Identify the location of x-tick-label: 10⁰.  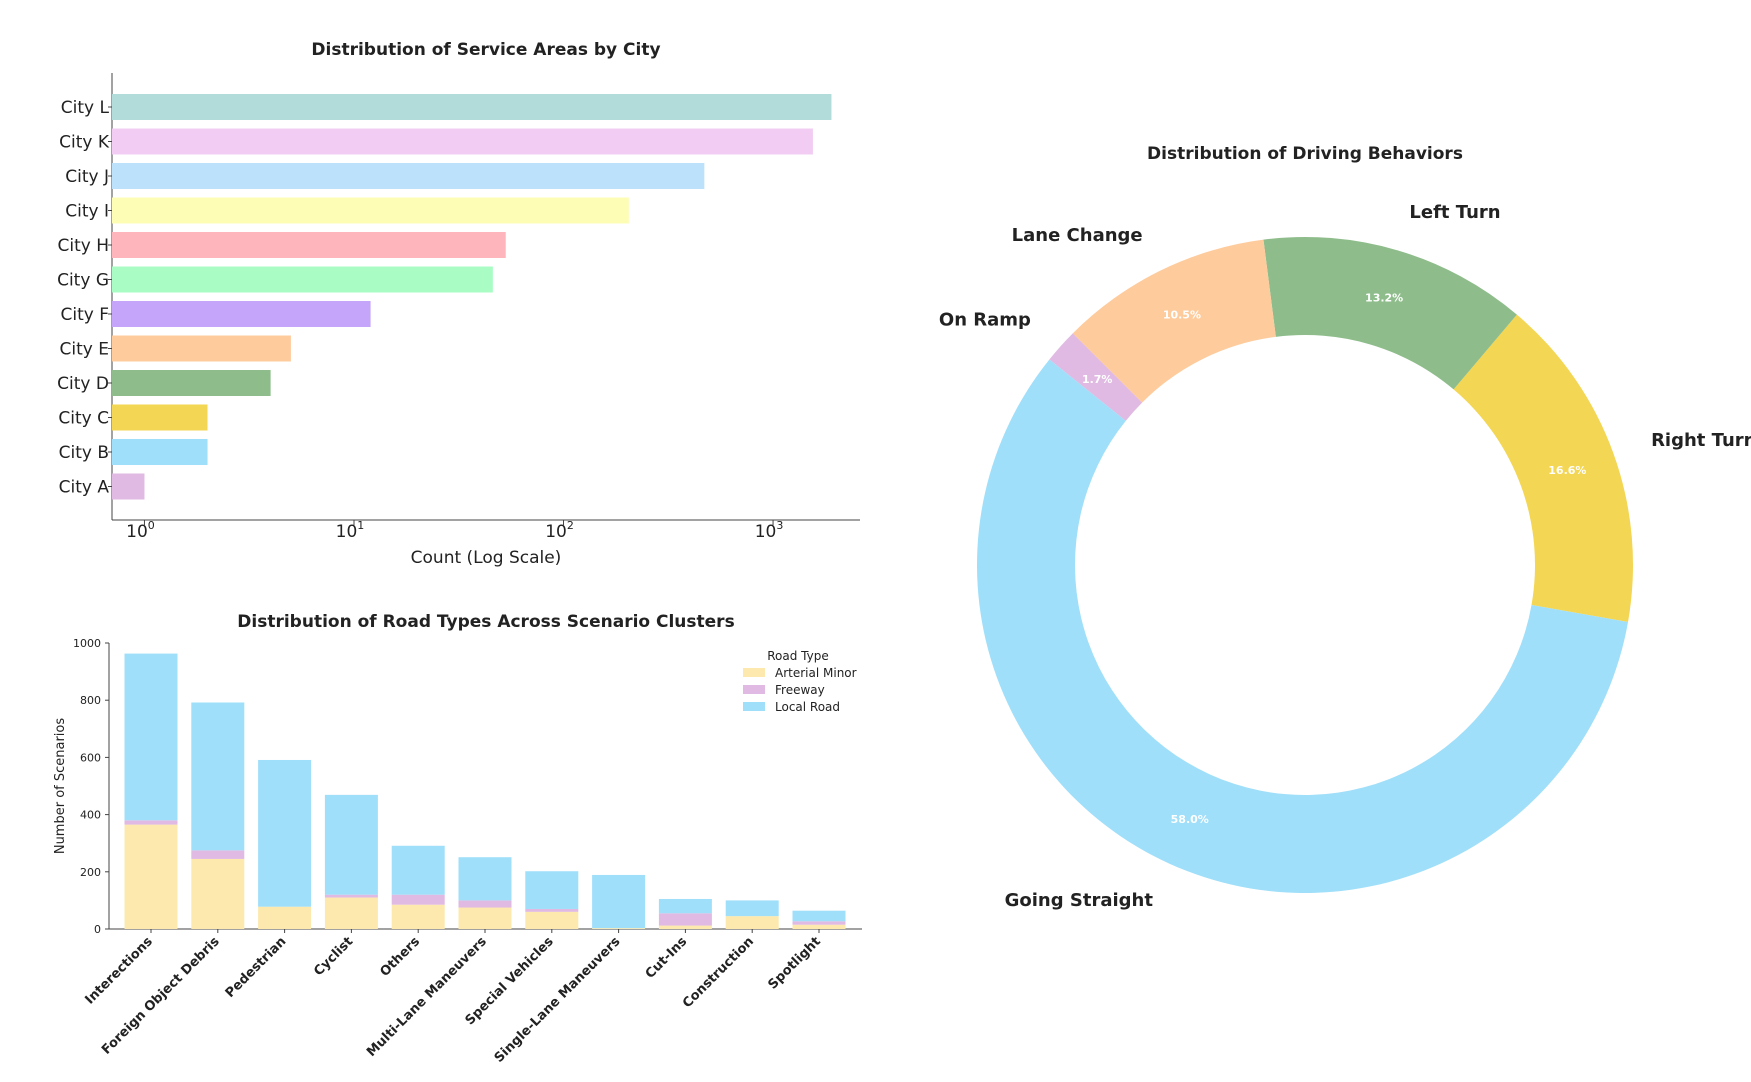
(140, 530).